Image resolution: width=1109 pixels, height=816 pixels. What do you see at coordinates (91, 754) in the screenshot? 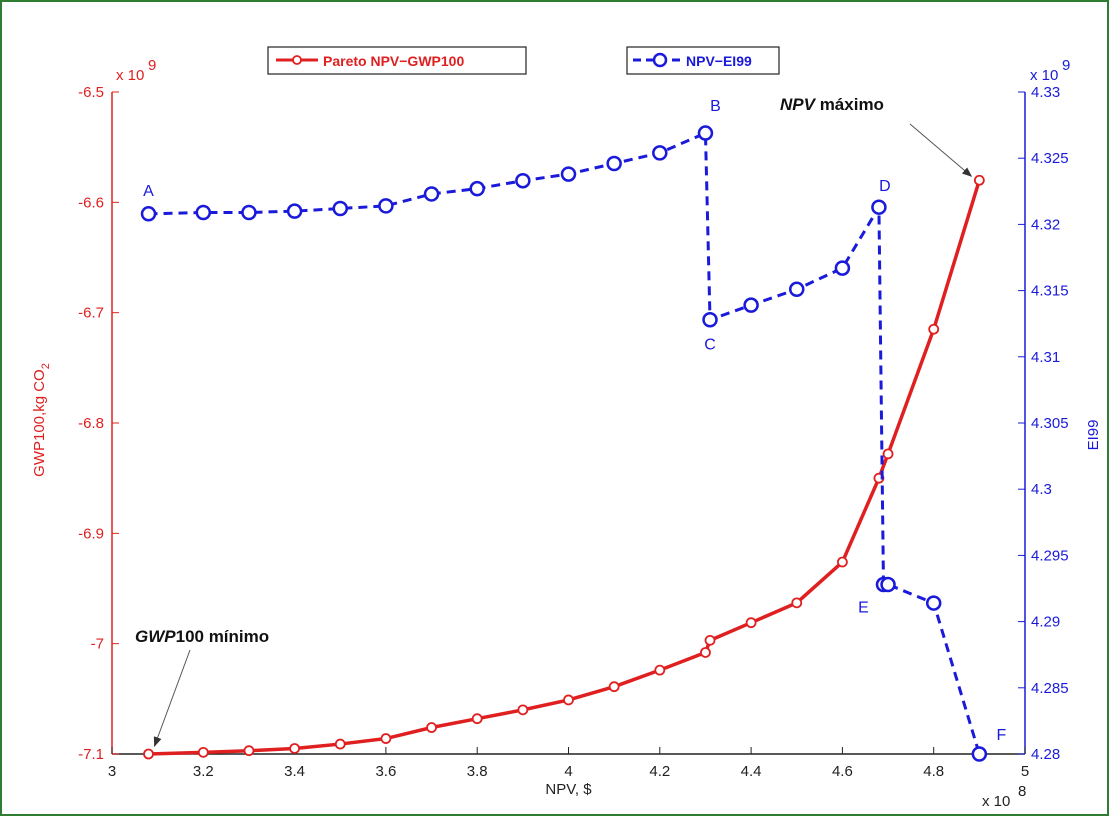
I see `left-y-tick-label: -7.1` at bounding box center [91, 754].